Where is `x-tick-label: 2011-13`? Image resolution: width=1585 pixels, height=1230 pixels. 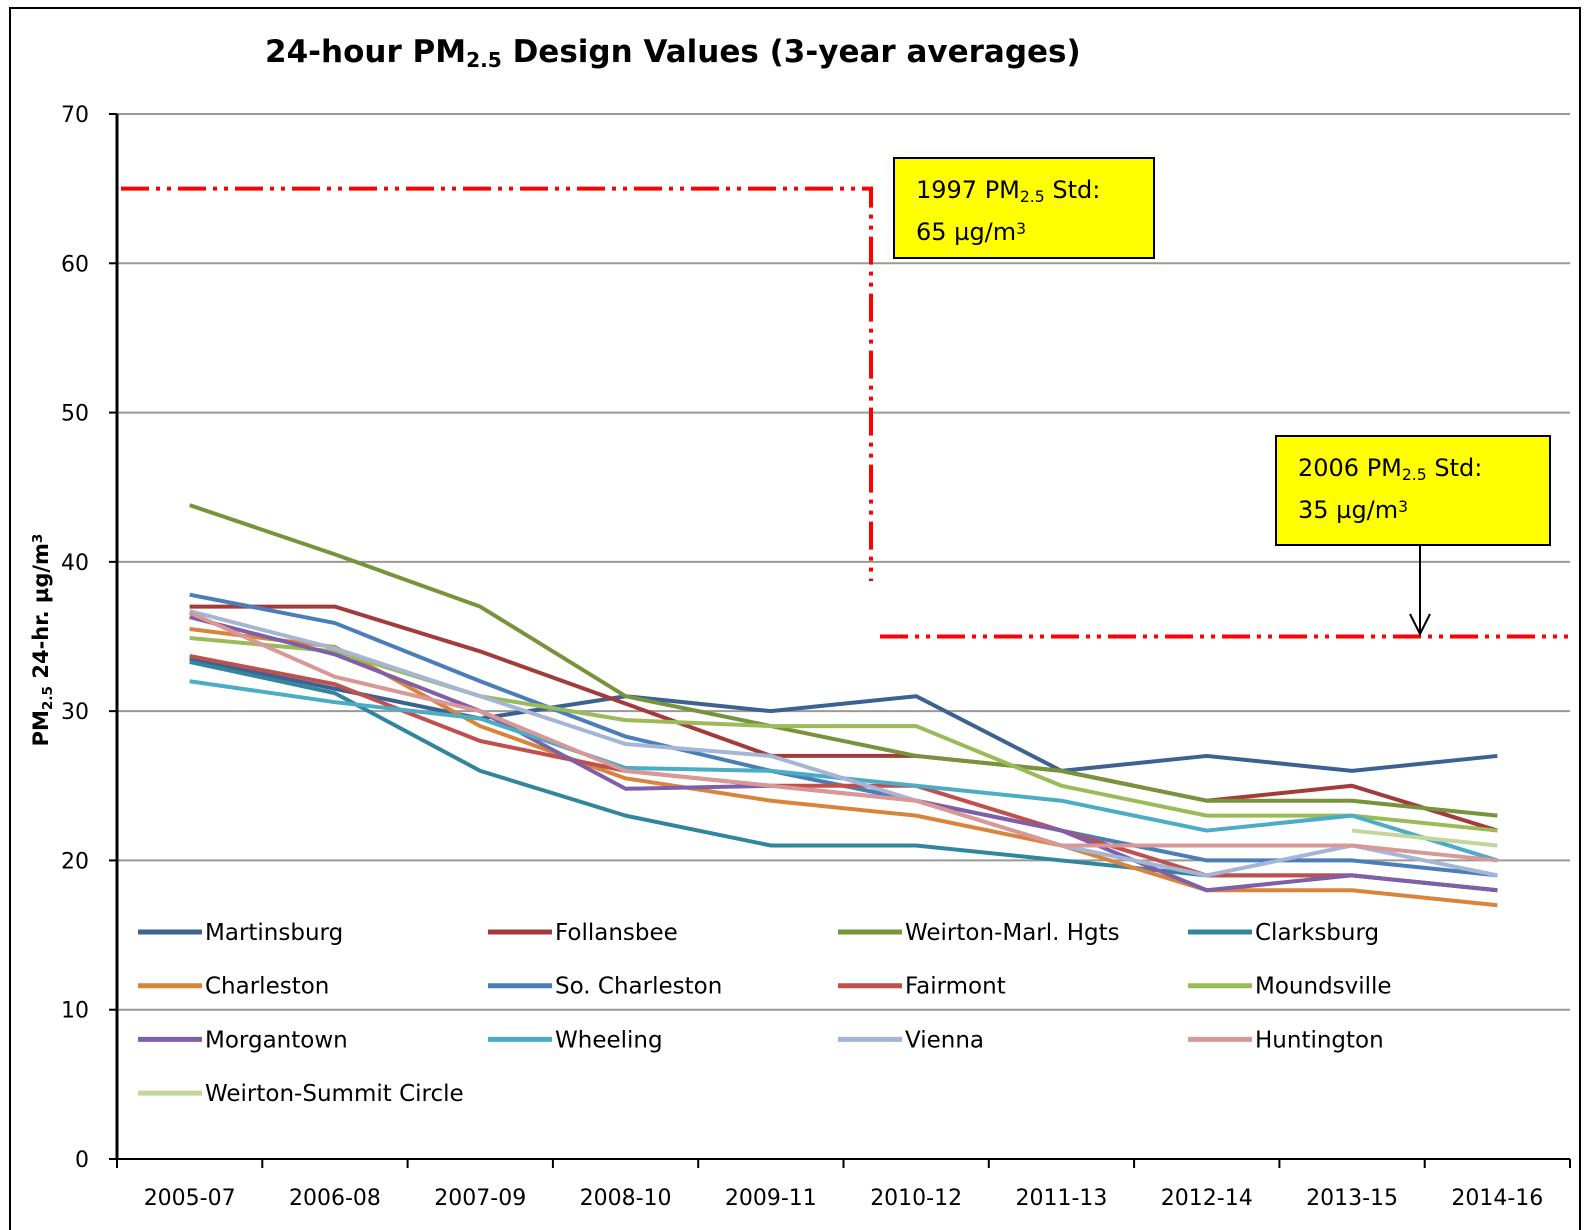 x-tick-label: 2011-13 is located at coordinates (1061, 1198).